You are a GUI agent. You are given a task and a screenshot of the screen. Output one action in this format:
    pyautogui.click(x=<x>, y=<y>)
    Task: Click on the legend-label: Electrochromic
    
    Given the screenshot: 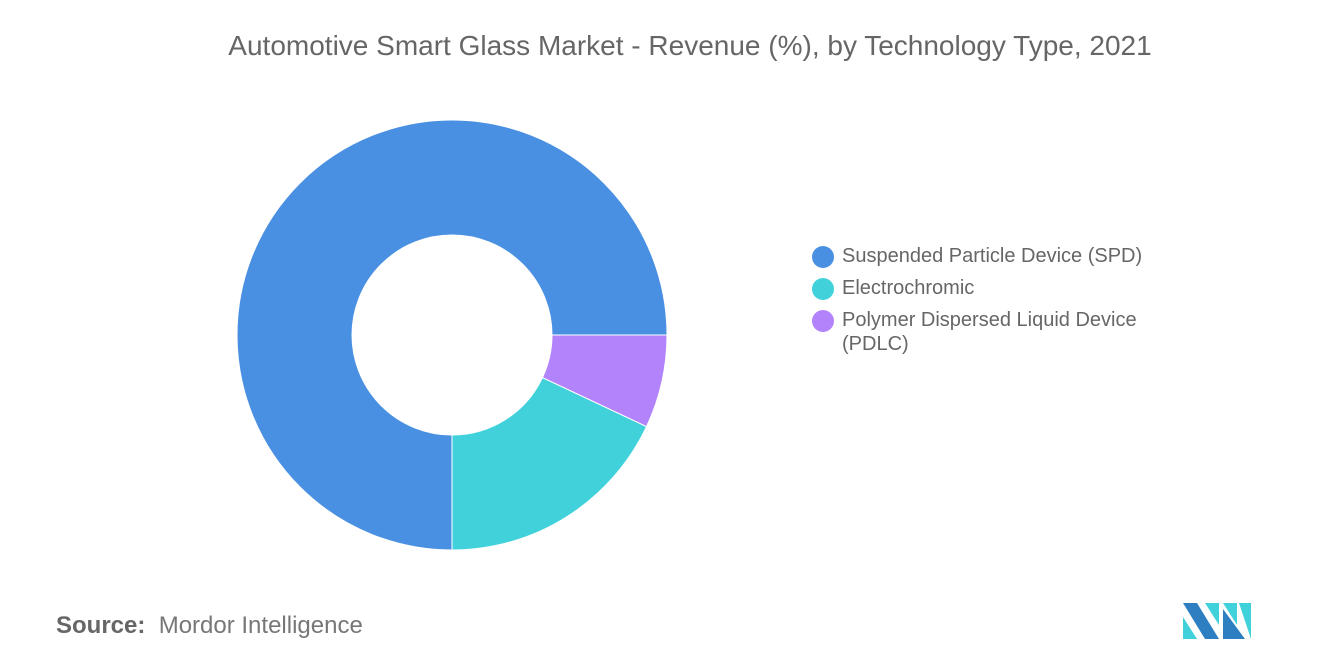 What is the action you would take?
    pyautogui.click(x=908, y=288)
    